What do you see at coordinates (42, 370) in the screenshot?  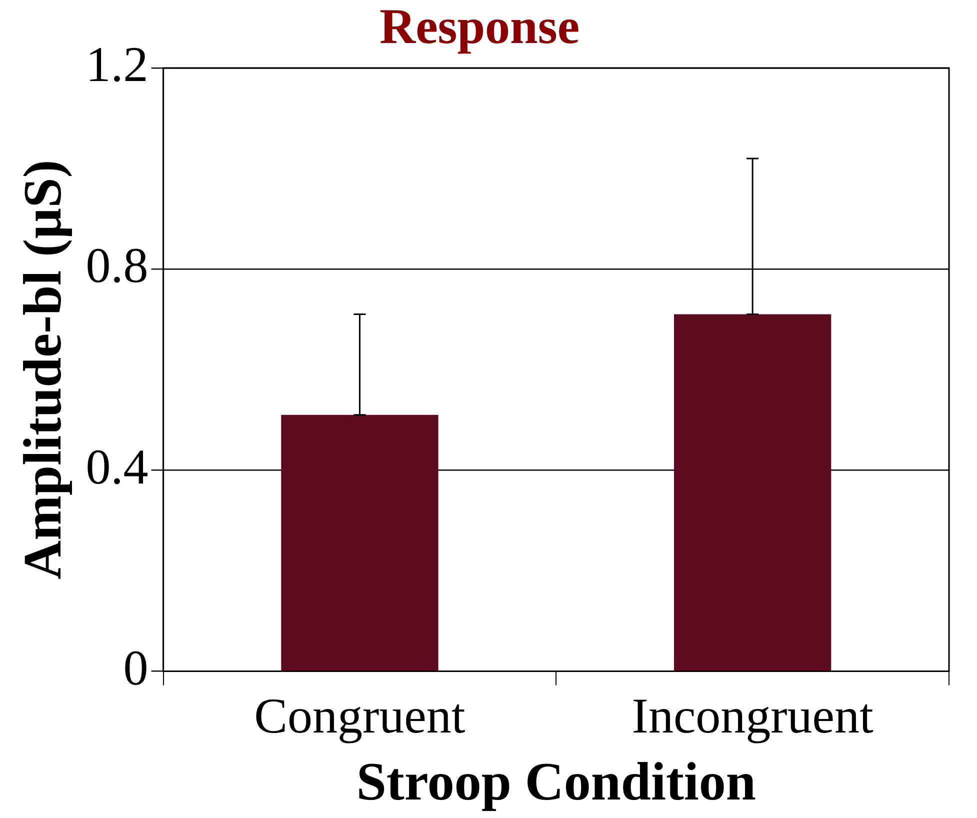 I see `y-axis-title: Amplitude-bl (µS)` at bounding box center [42, 370].